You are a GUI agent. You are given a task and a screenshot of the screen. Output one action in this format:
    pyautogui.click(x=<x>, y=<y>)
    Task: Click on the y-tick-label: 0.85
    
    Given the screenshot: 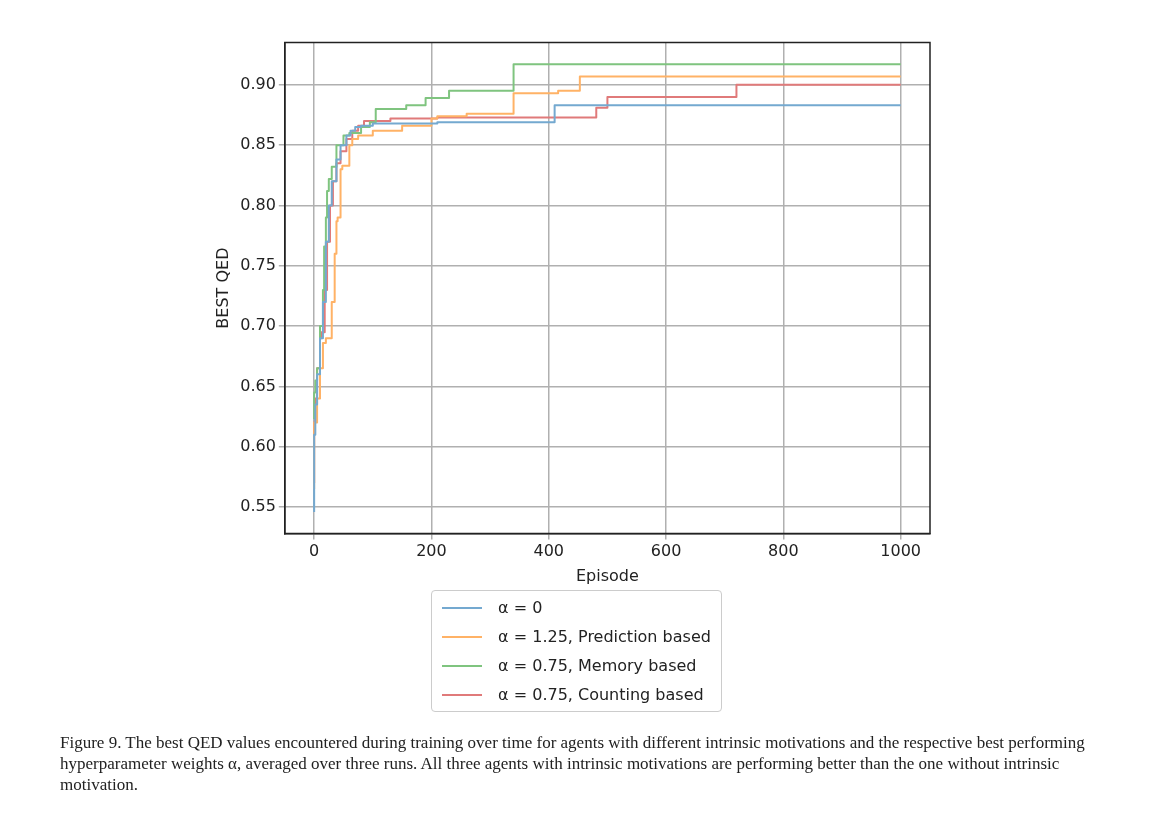 What is the action you would take?
    pyautogui.click(x=258, y=144)
    